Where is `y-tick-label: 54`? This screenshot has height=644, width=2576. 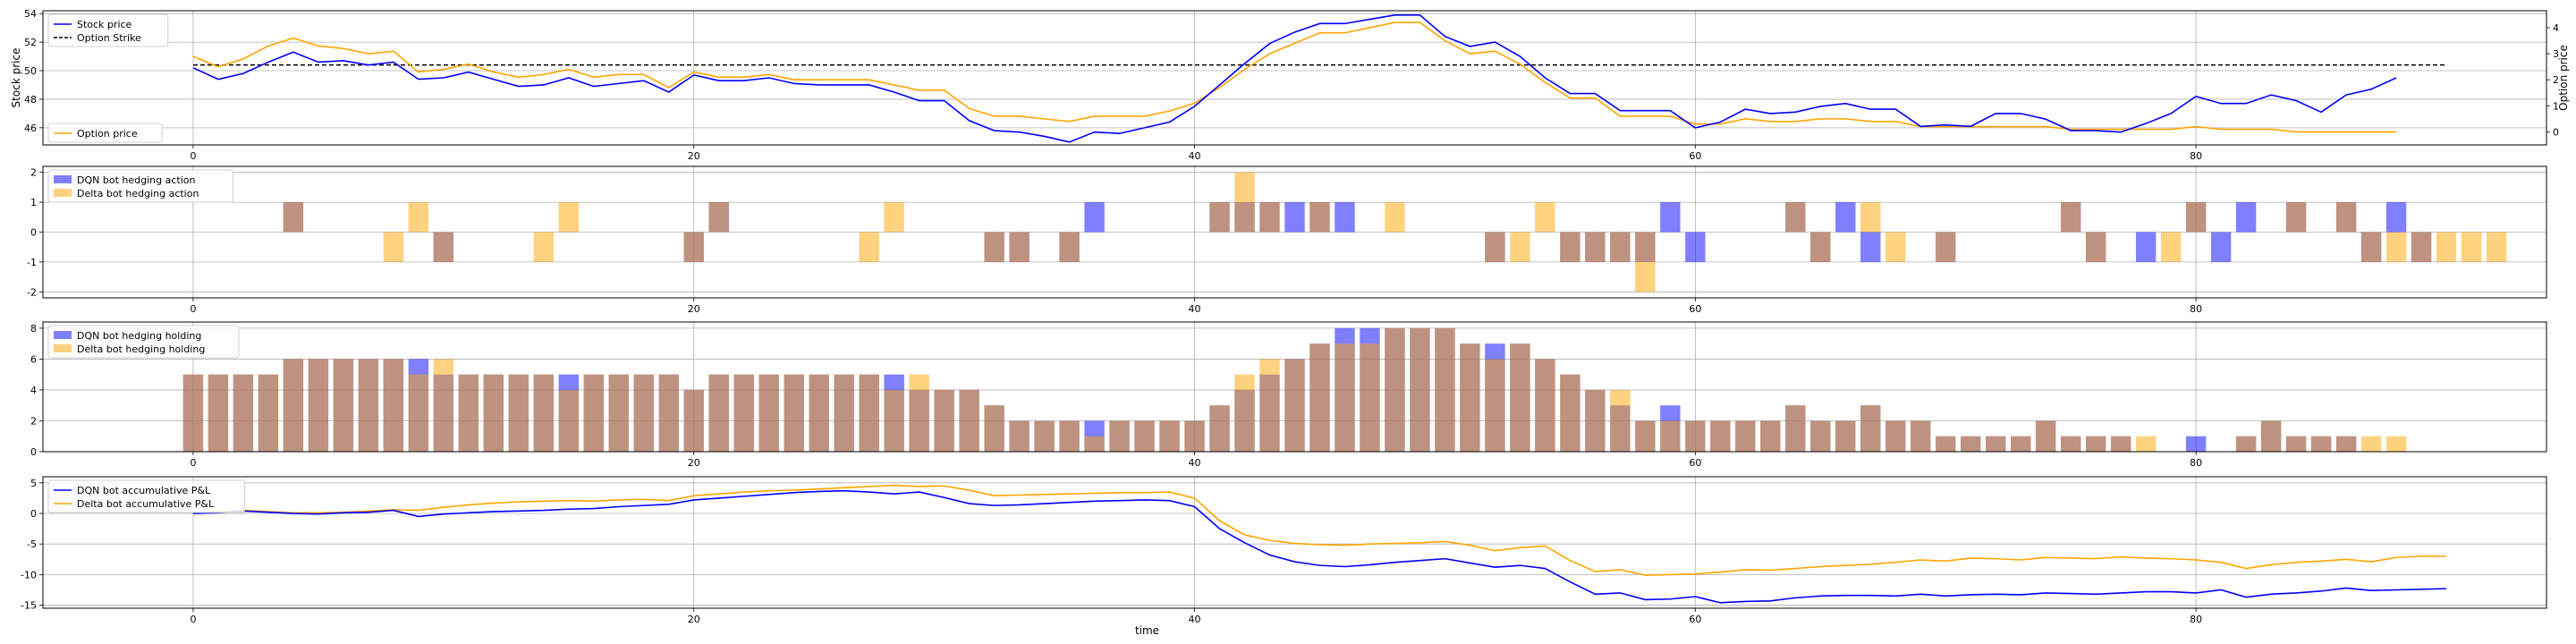
y-tick-label: 54 is located at coordinates (30, 14).